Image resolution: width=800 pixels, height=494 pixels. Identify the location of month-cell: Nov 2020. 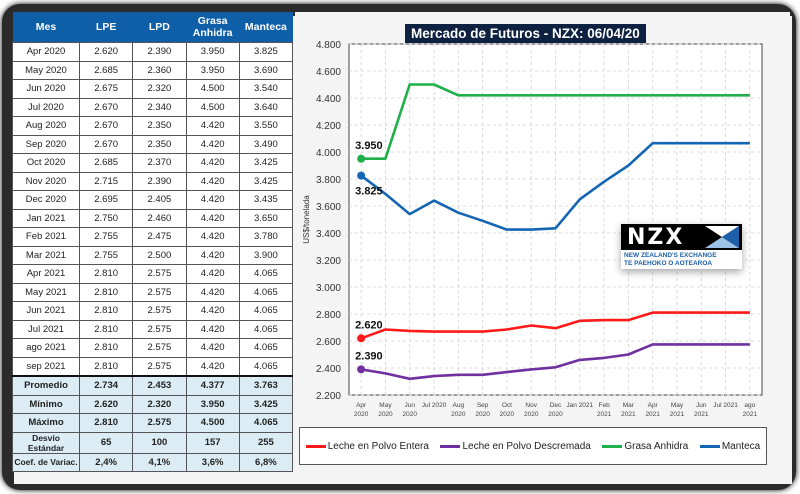
(46, 181).